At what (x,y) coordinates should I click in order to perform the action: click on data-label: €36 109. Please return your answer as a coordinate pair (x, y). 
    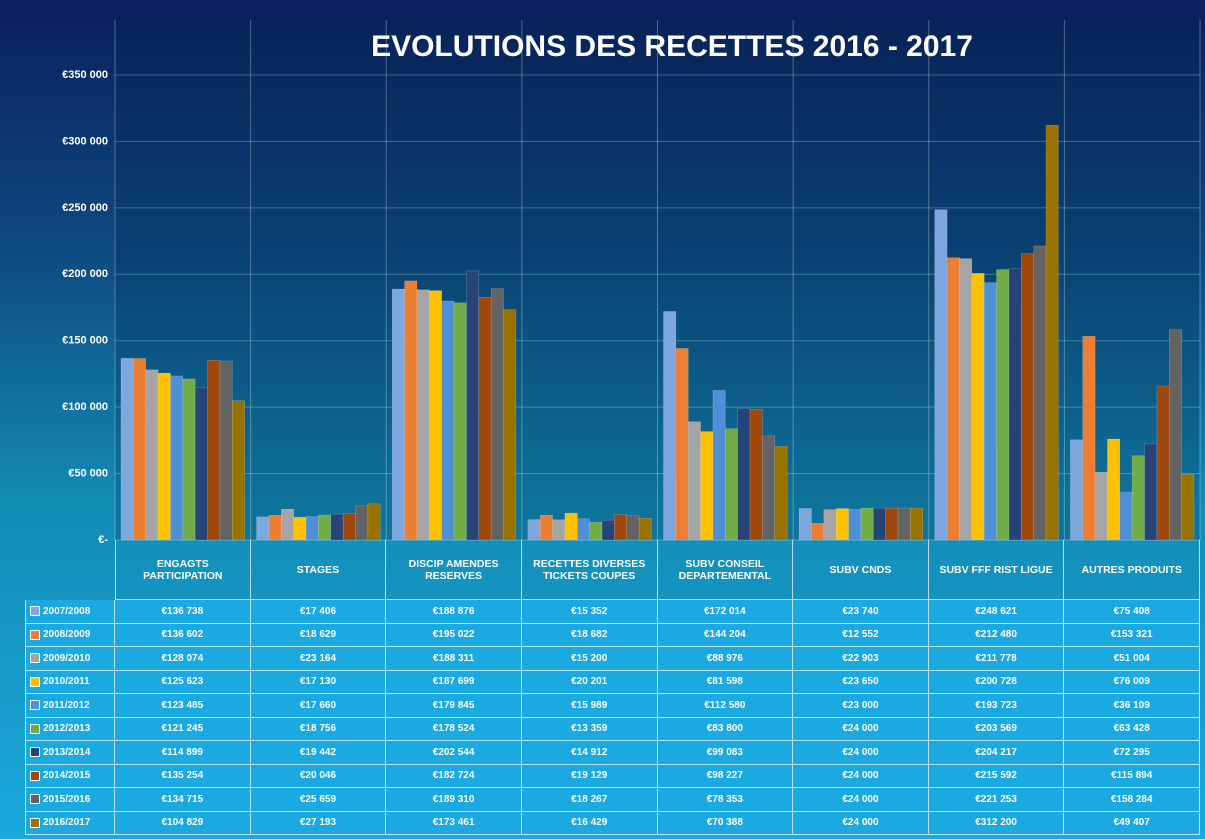
    Looking at the image, I should click on (1132, 706).